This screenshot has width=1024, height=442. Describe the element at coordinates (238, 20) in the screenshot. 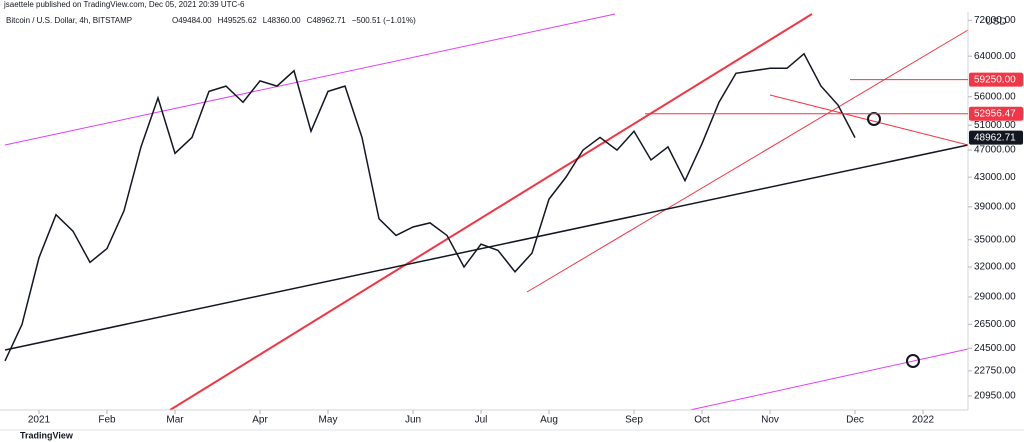

I see `ohlc-value: H49525.62` at that location.